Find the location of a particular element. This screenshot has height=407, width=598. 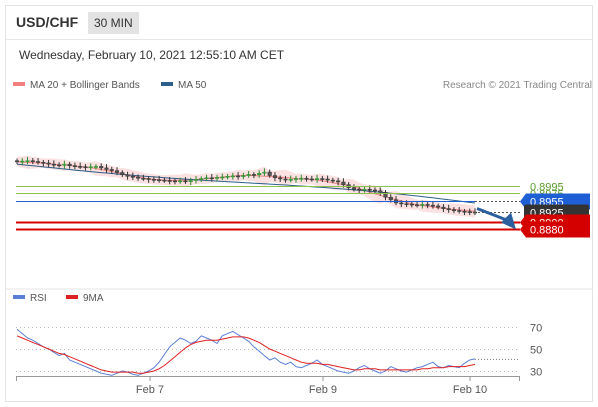

x-axis-tick-label: Feb 10 is located at coordinates (470, 390).